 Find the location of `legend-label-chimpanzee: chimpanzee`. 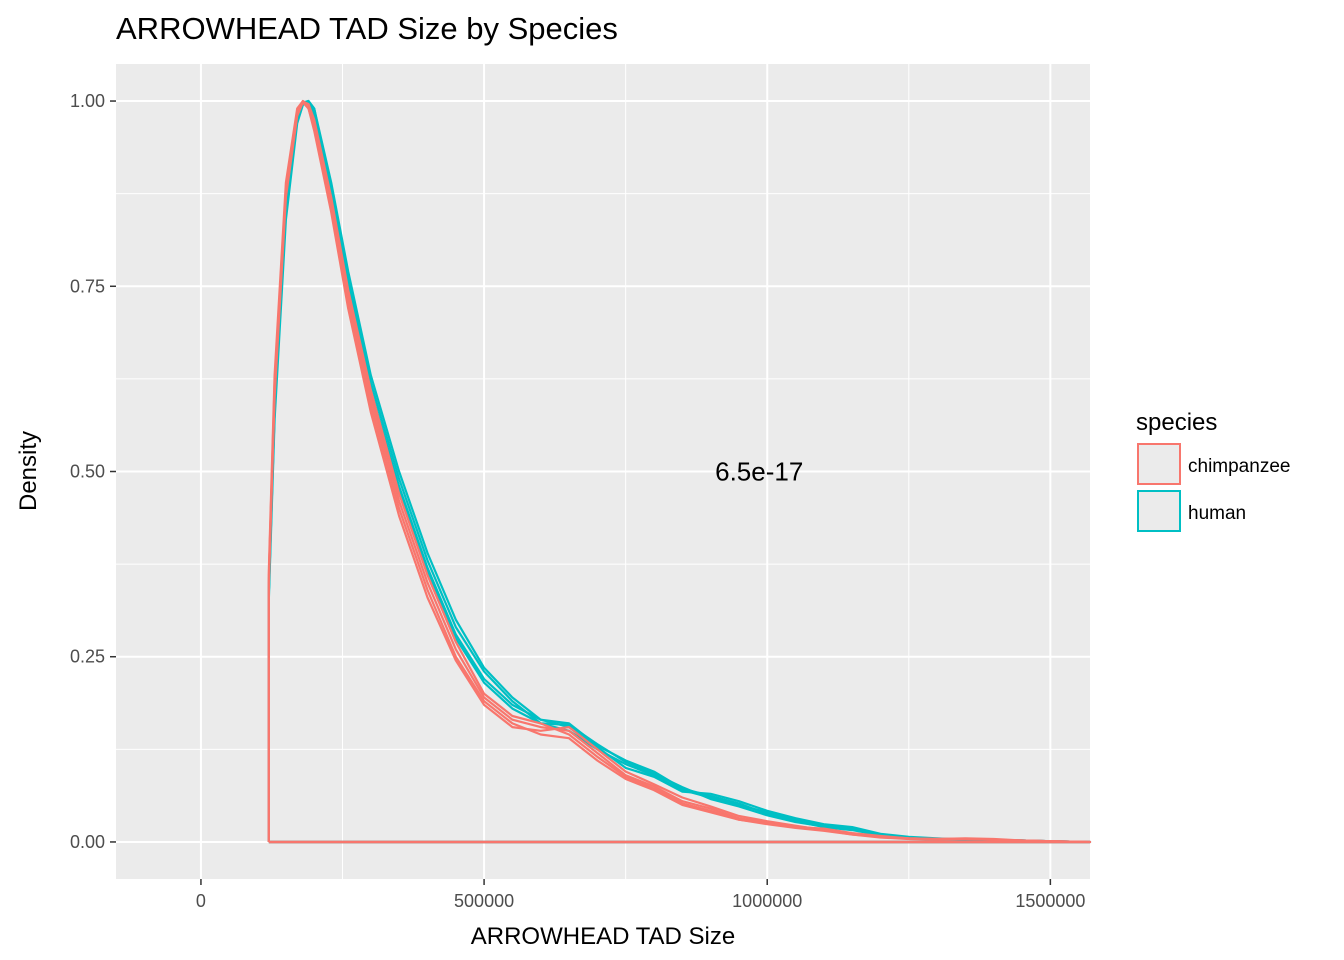

legend-label-chimpanzee: chimpanzee is located at coordinates (1239, 466).